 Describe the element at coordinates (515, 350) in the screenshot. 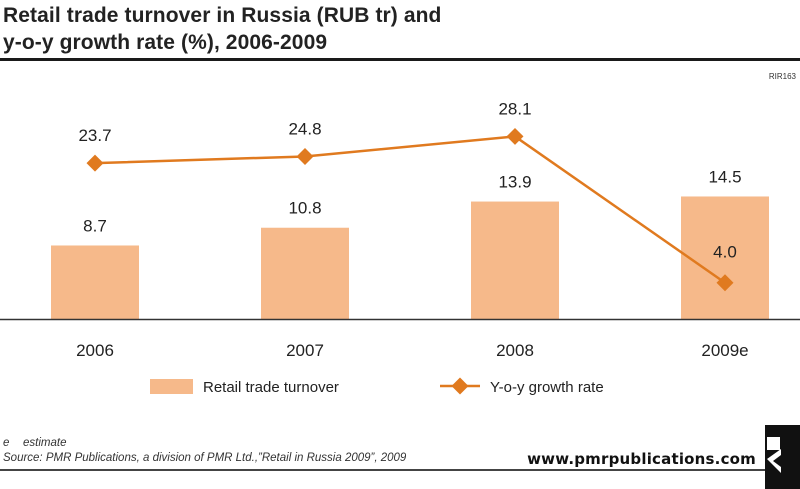

I see `x-tick-2008: 2008` at that location.